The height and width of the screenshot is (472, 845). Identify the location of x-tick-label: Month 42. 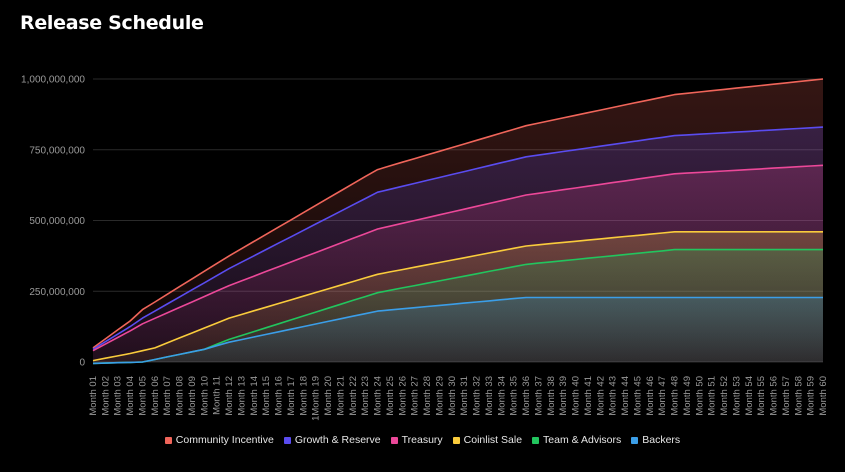
(600, 396).